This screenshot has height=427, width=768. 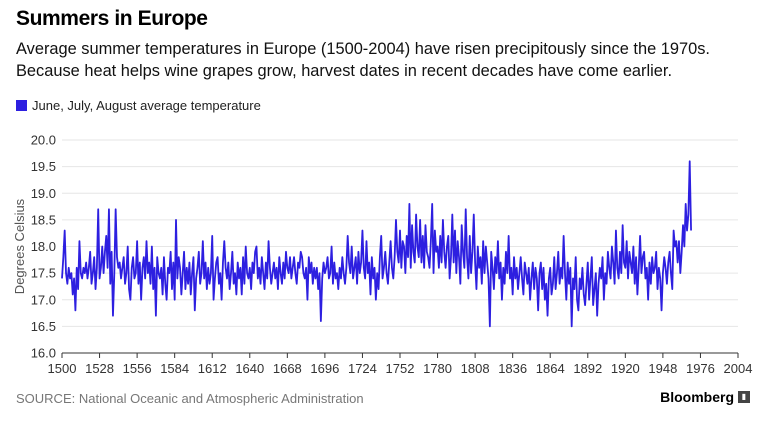 What do you see at coordinates (700, 368) in the screenshot?
I see `x-tick-label: 1976` at bounding box center [700, 368].